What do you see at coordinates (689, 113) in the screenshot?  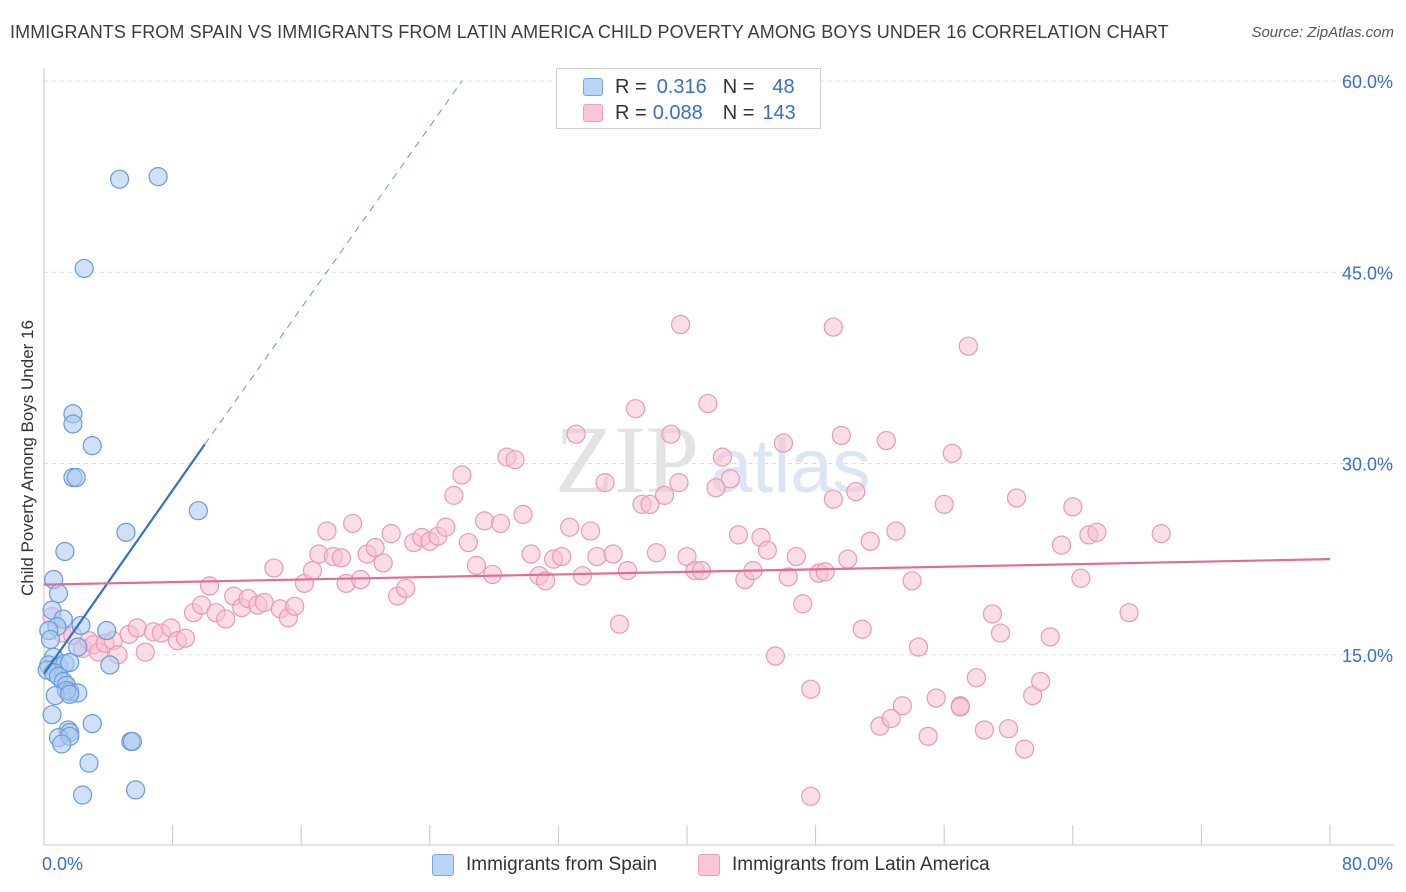 I see `legend-row-latam: R = 0.088 N = 143` at bounding box center [689, 113].